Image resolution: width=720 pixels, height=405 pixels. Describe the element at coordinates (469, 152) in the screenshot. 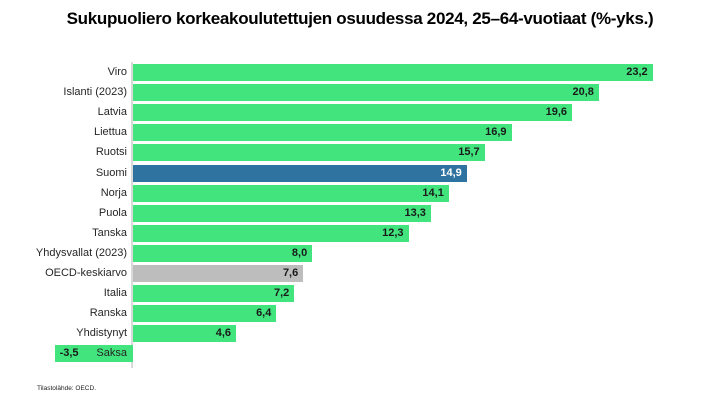

I see `value-label: 15,7` at that location.